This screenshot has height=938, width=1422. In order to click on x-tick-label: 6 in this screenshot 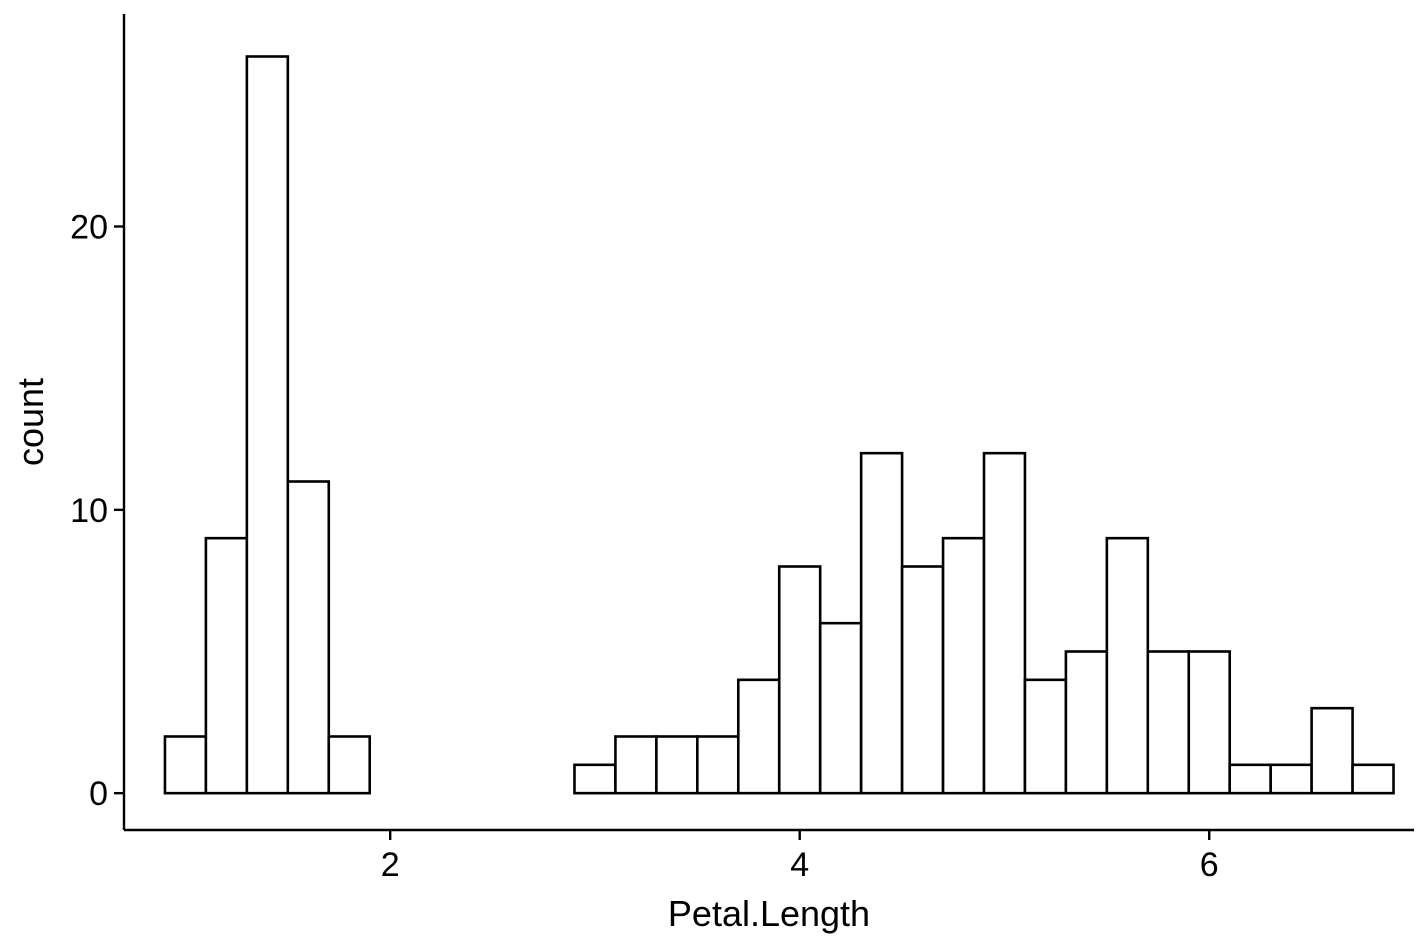, I will do `click(1209, 865)`.